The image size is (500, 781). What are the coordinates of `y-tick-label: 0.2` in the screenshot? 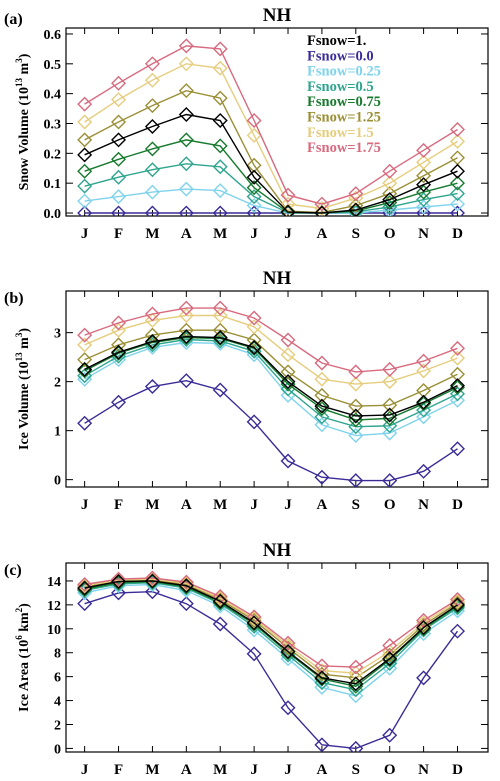 It's located at (53, 154).